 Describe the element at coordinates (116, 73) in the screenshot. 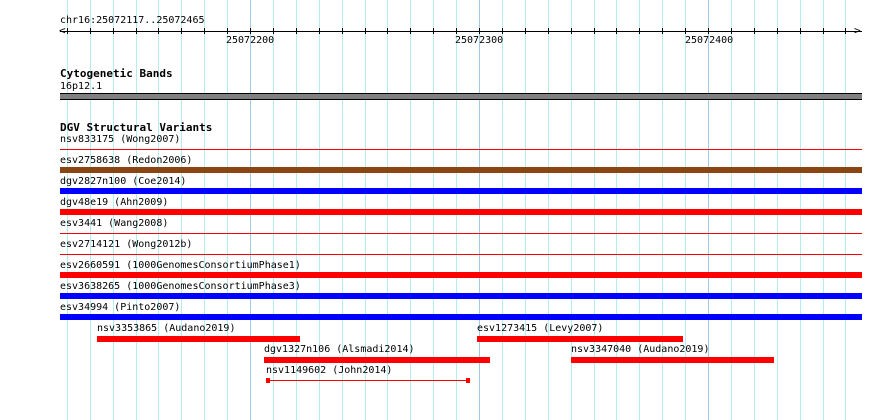

I see `cytogenetic-bands-title: Cytogenetic Bands` at that location.